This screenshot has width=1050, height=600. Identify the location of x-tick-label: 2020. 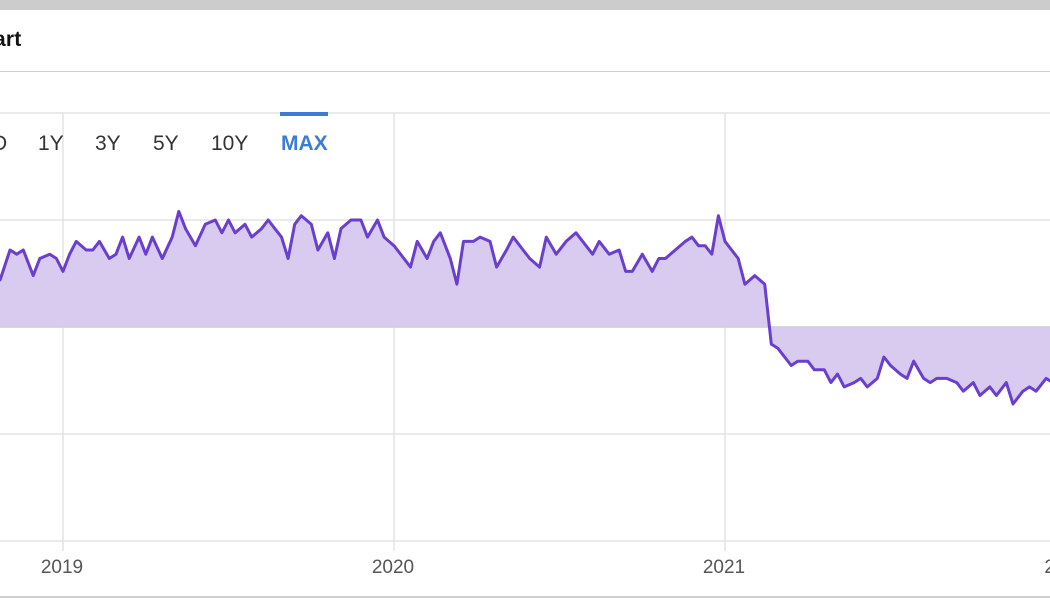
(393, 567).